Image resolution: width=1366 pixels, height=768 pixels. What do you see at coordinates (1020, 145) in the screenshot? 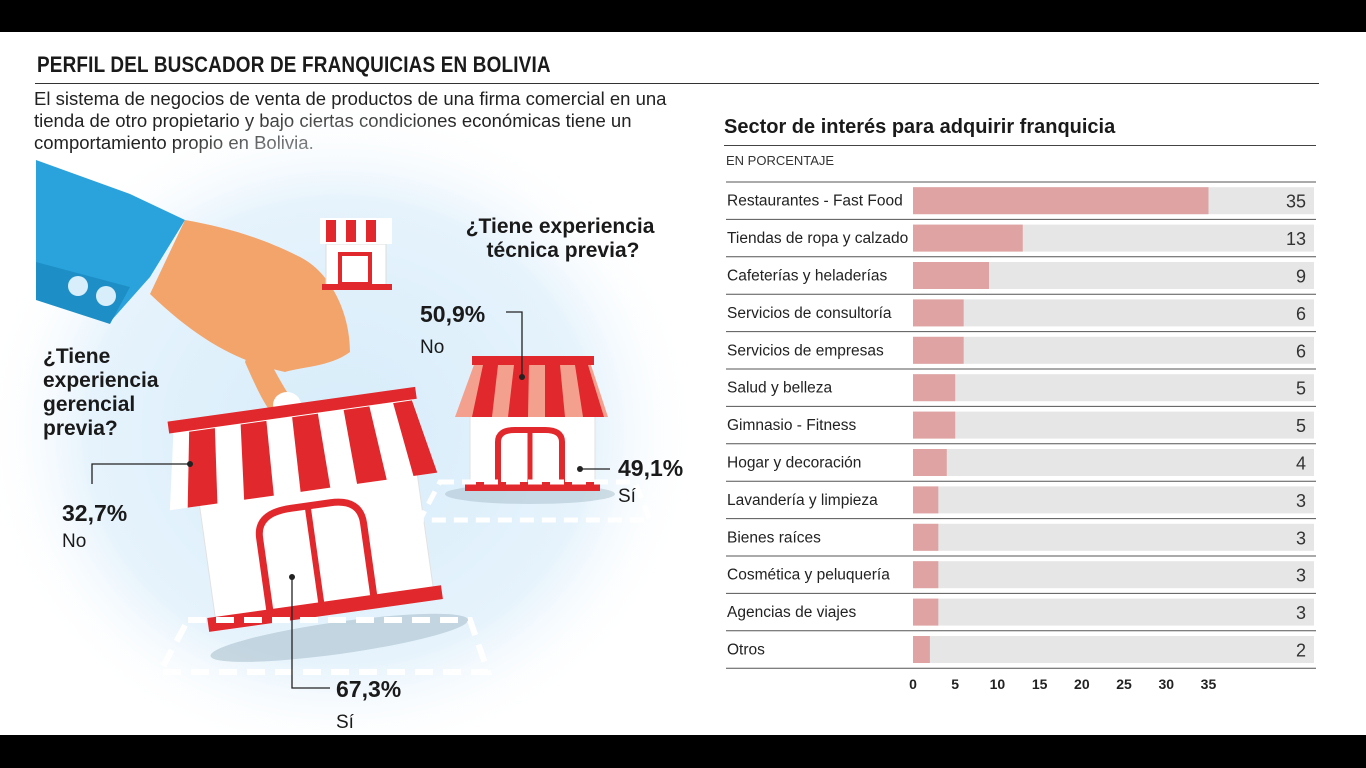
I see `chart-title-divider` at bounding box center [1020, 145].